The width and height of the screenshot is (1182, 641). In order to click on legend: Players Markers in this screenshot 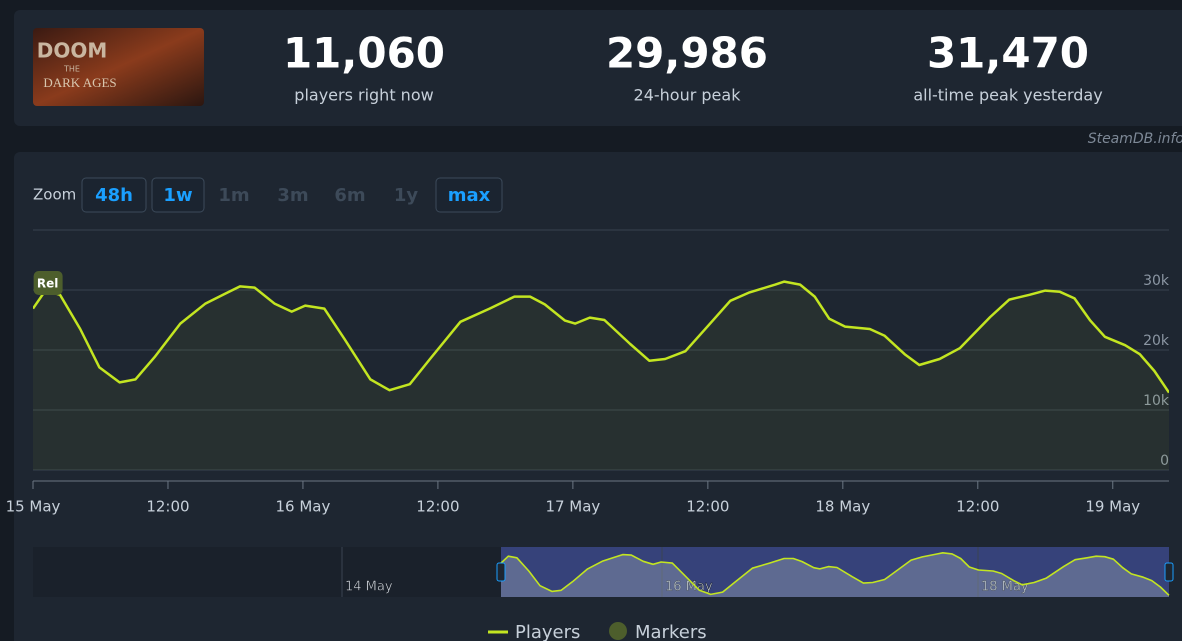, I will do `click(597, 631)`.